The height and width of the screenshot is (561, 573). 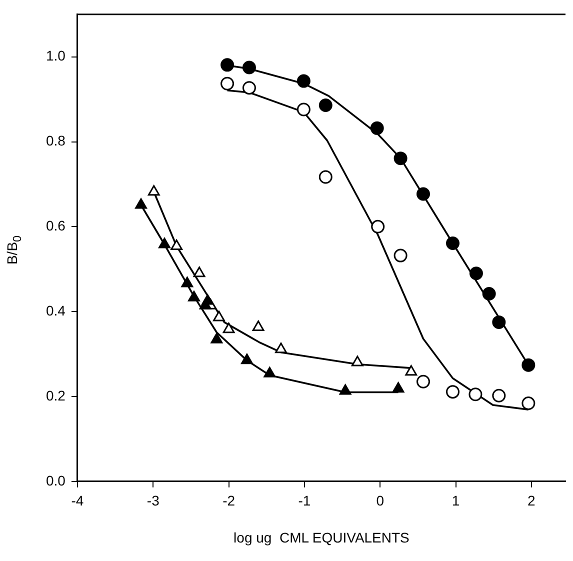 I want to click on y-tick-label: 1.0, so click(x=56, y=56).